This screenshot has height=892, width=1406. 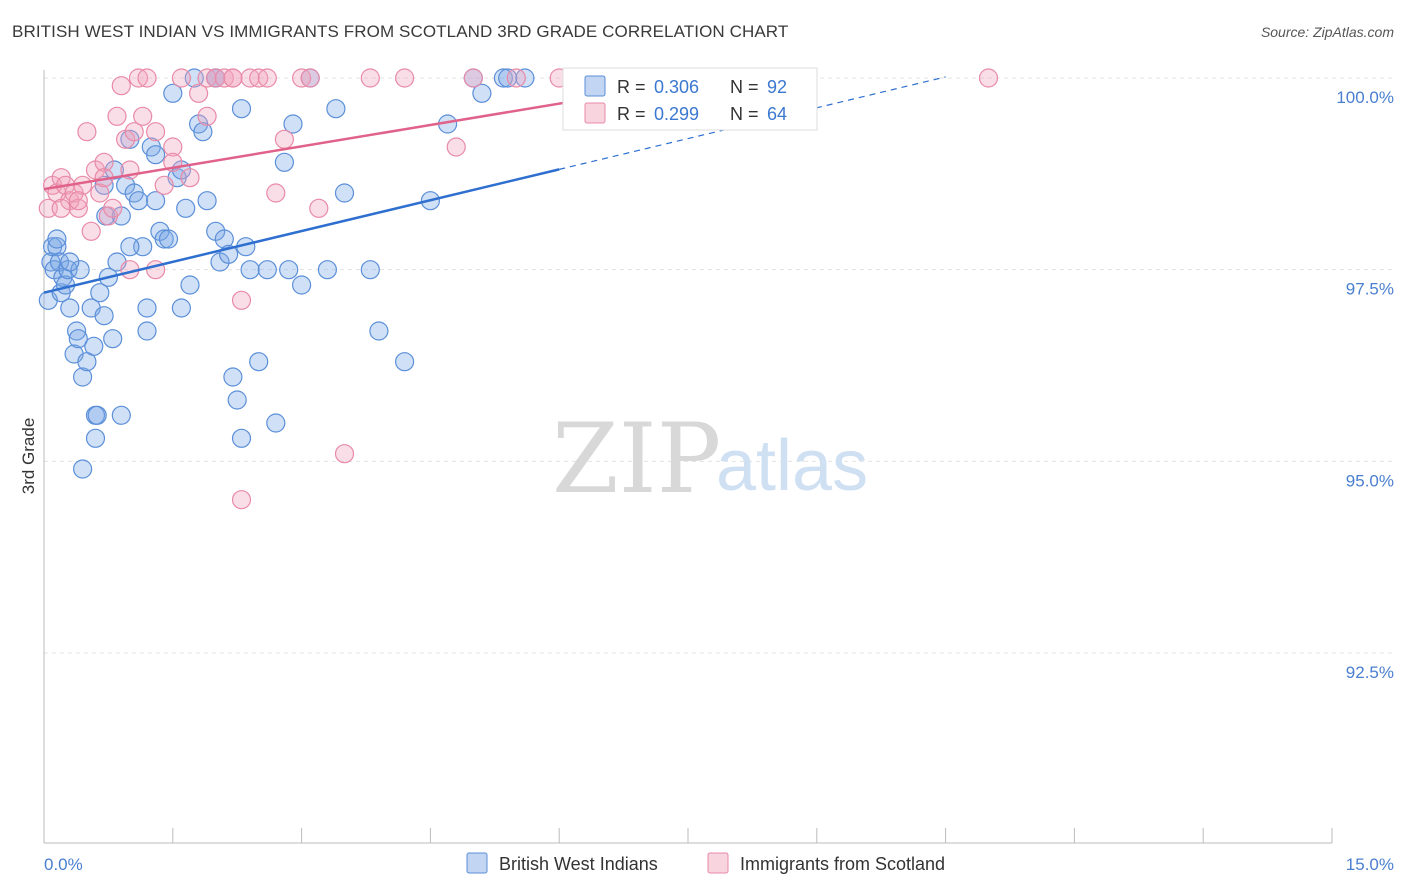 I want to click on x-tick-label-max: 15.0%, so click(x=1370, y=864).